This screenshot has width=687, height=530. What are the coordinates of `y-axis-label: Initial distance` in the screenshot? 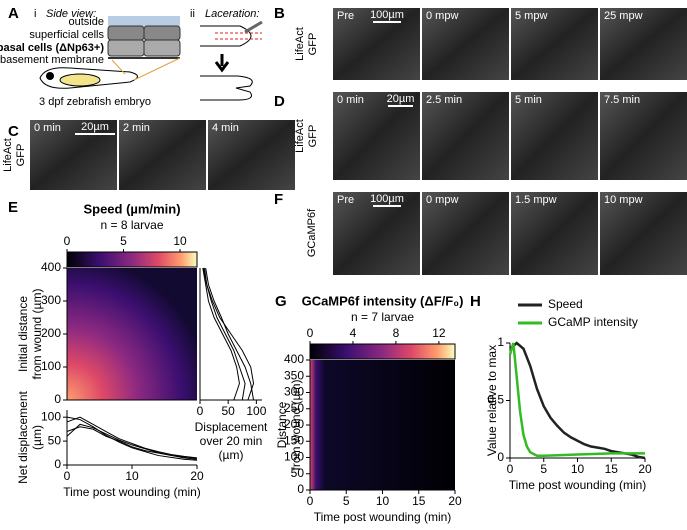 It's located at (23, 334).